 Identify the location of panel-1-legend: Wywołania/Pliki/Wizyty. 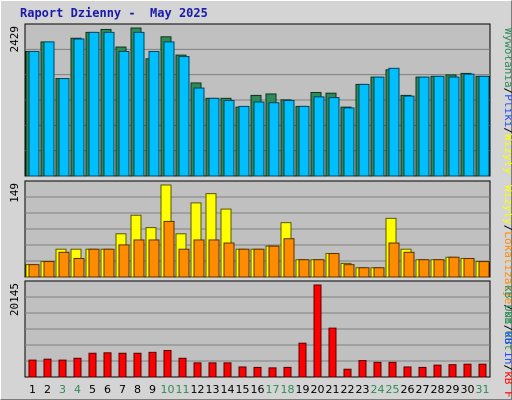
(507, 101).